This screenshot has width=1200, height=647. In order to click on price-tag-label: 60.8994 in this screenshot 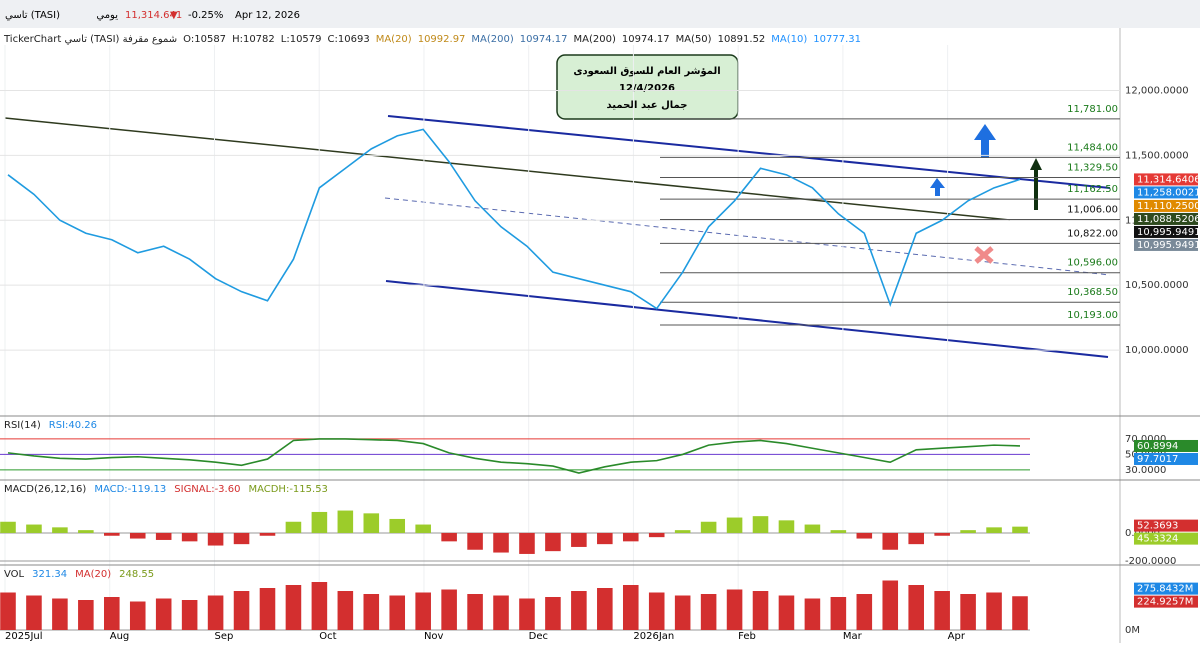, I will do `click(1157, 446)`.